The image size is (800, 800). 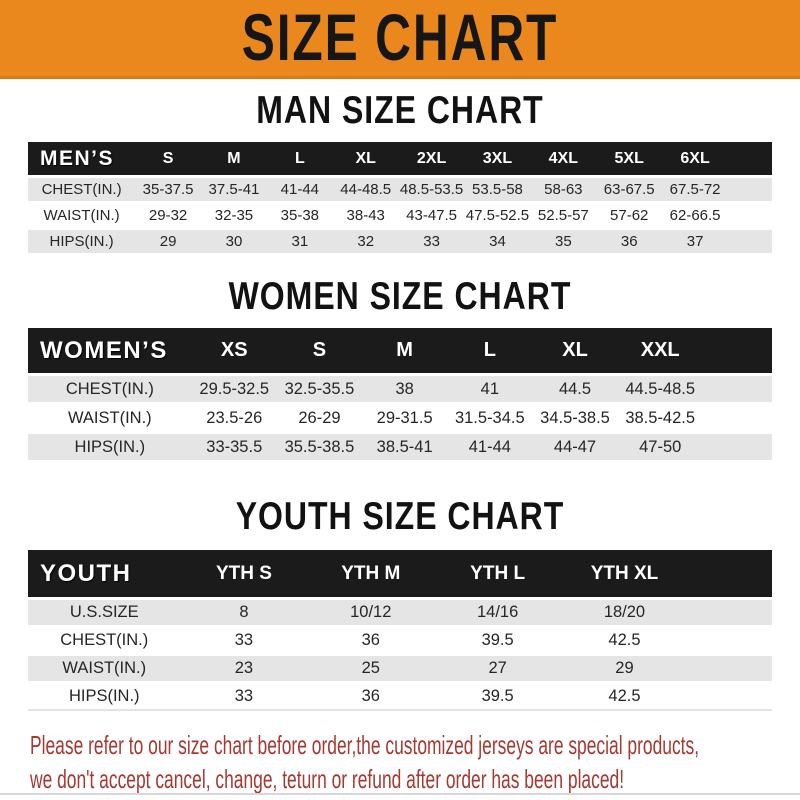 What do you see at coordinates (497, 215) in the screenshot?
I see `size-value-cell: 47.5-52.5` at bounding box center [497, 215].